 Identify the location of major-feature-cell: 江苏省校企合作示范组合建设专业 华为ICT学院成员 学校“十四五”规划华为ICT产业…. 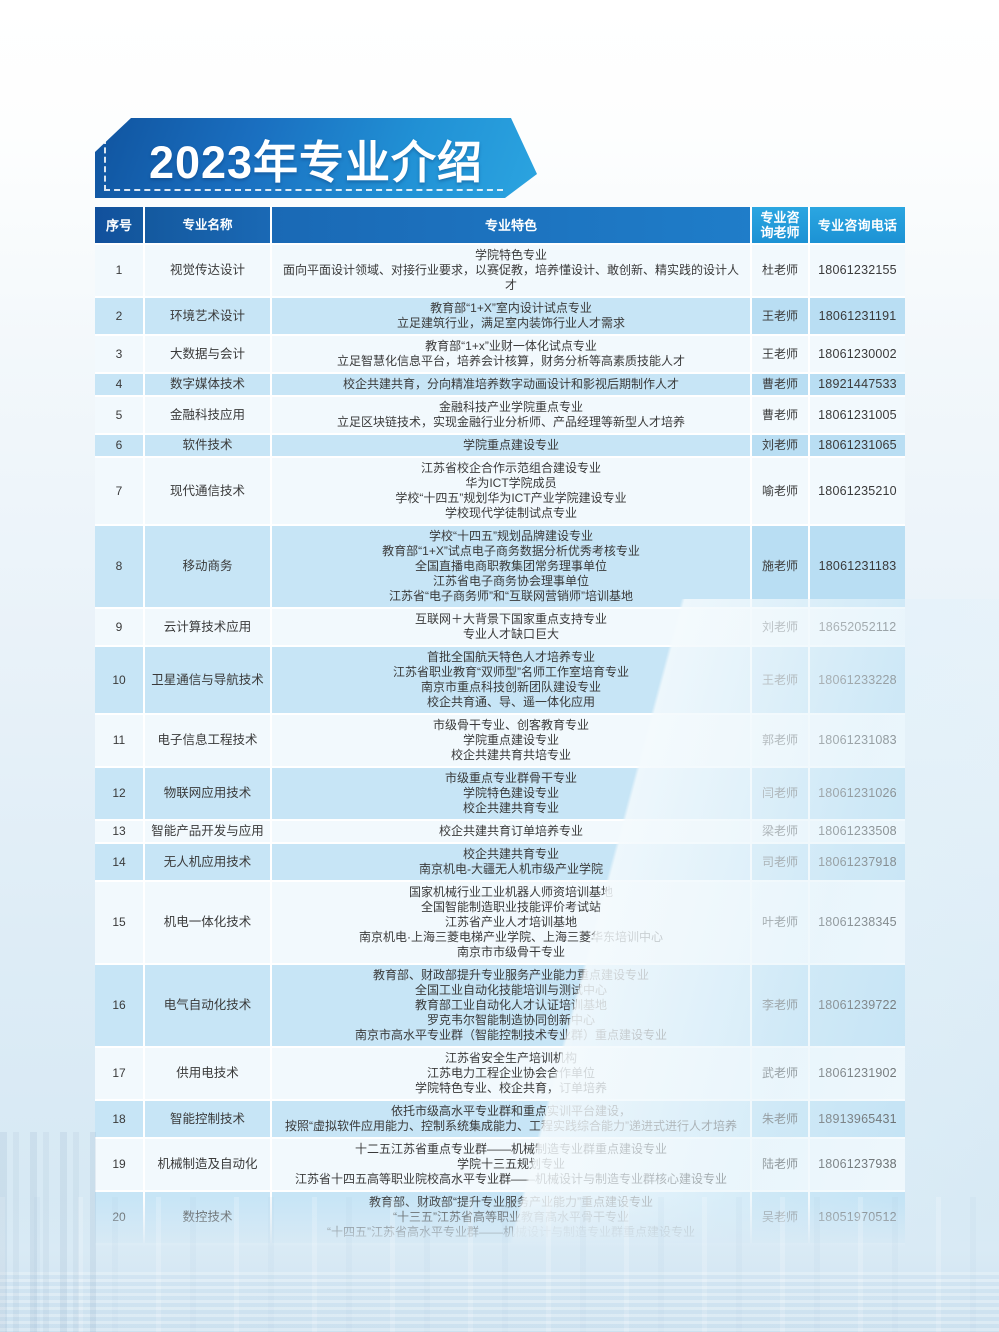
(512, 491).